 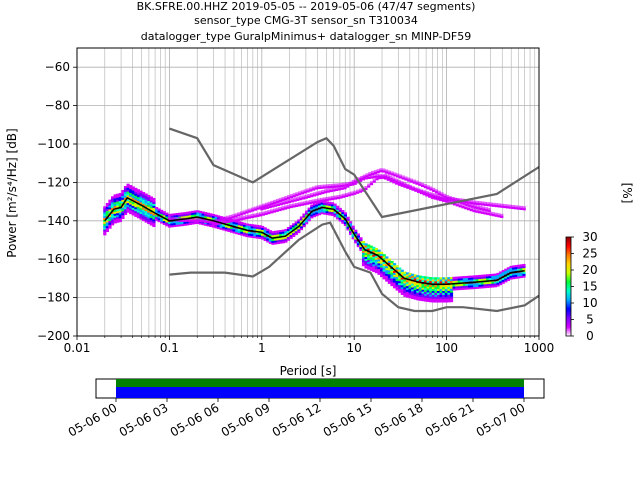 I want to click on timeline-tick-label: 05-06 18, so click(x=399, y=419).